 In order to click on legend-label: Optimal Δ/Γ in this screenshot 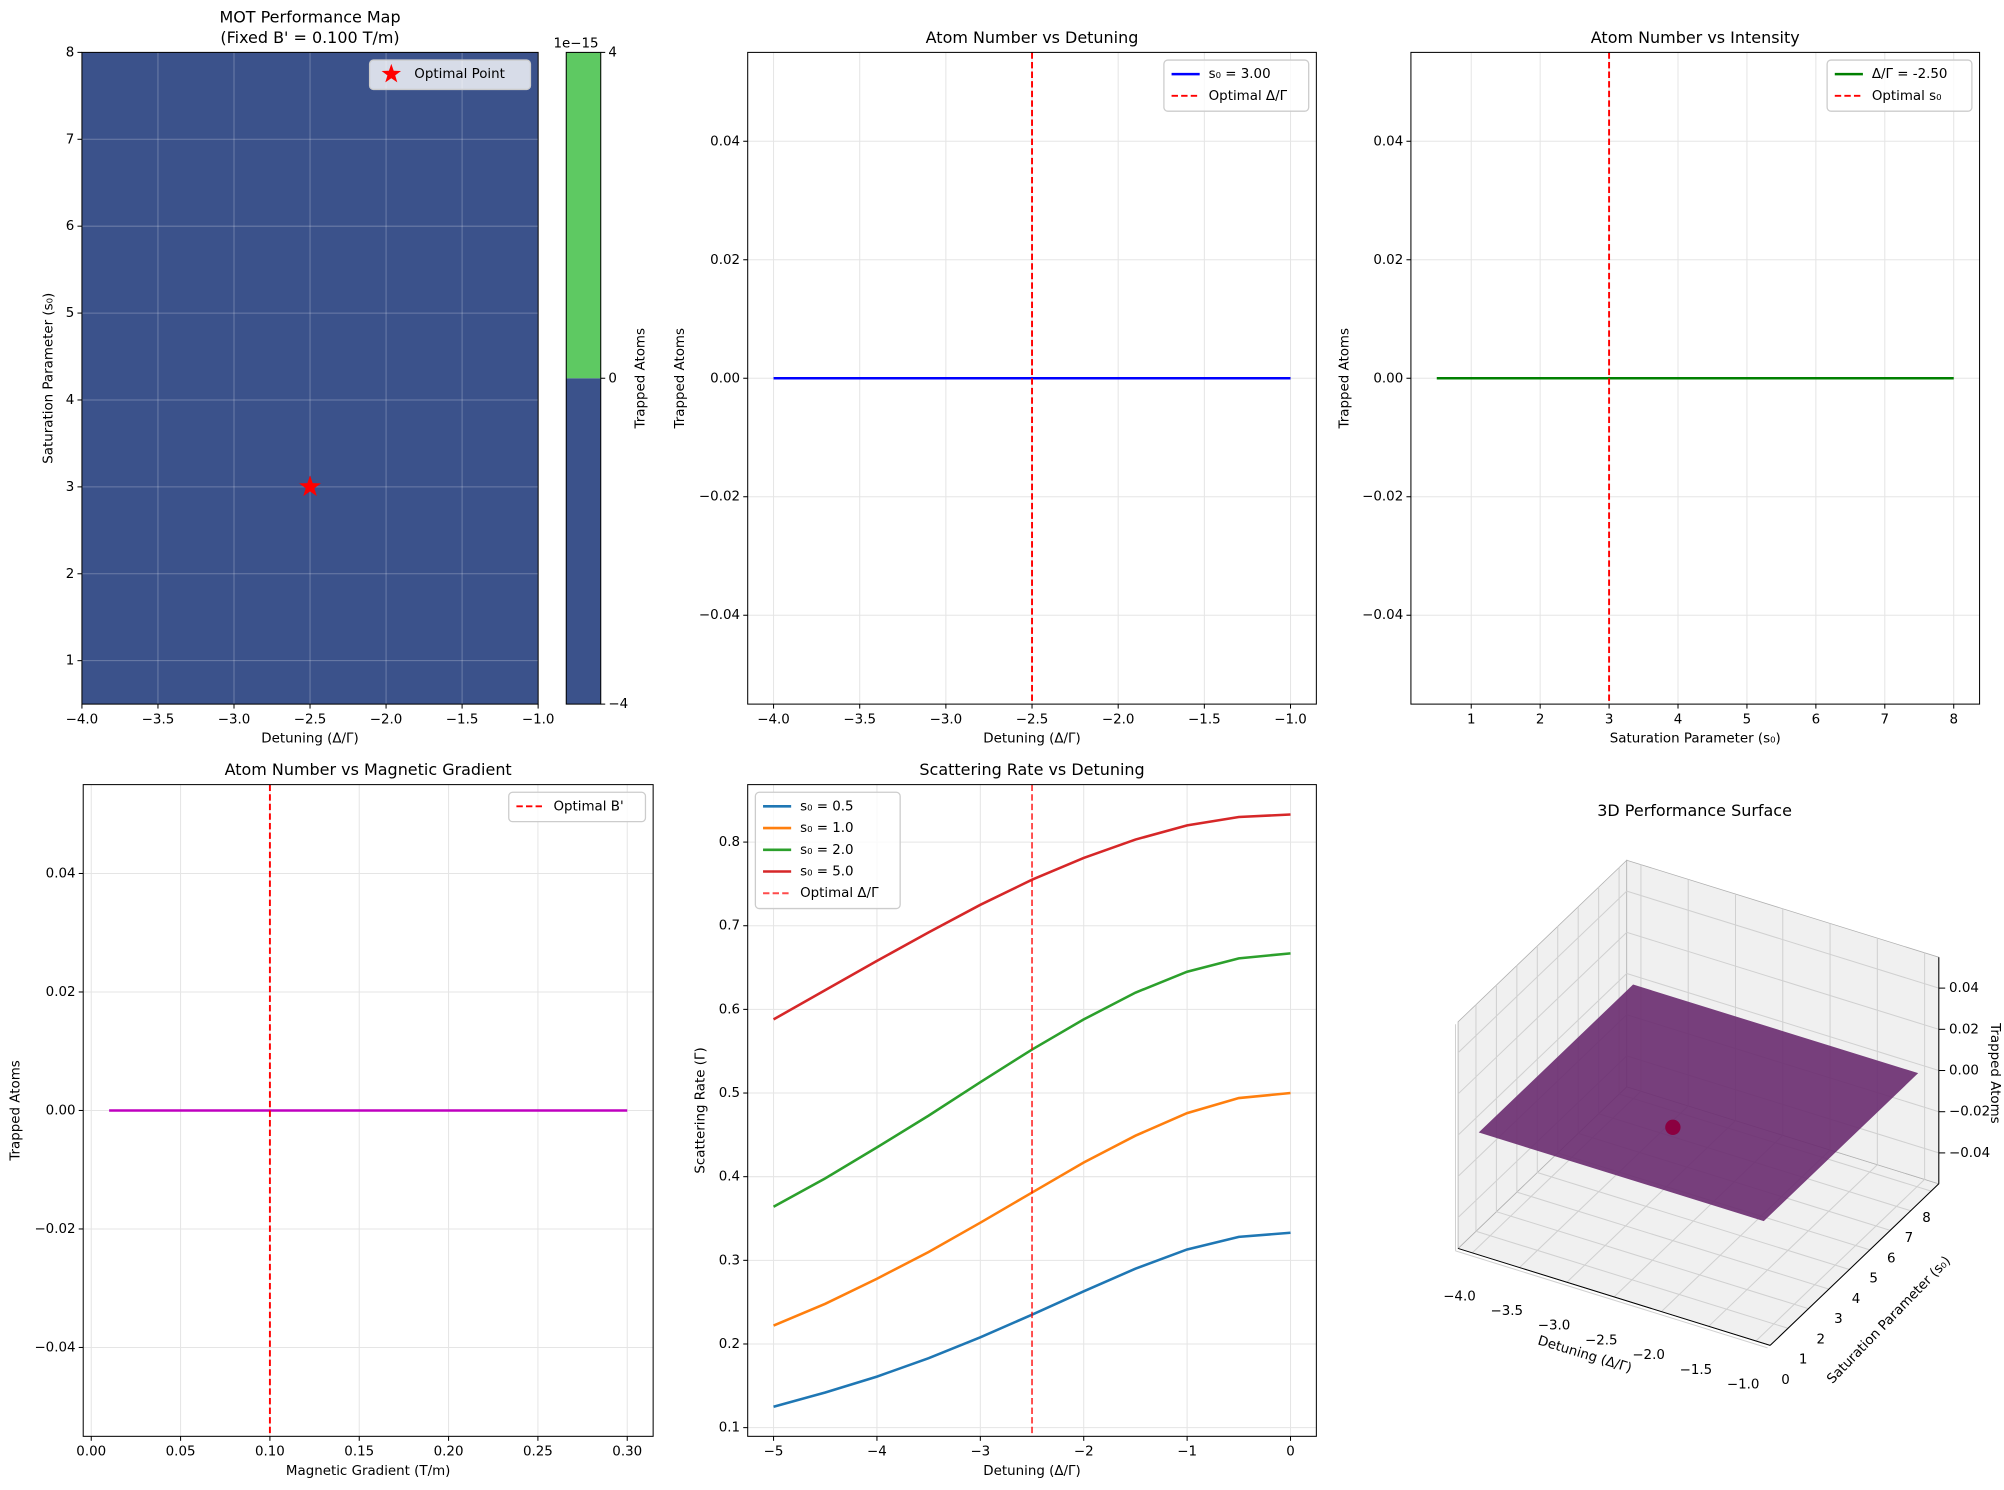, I will do `click(1248, 96)`.